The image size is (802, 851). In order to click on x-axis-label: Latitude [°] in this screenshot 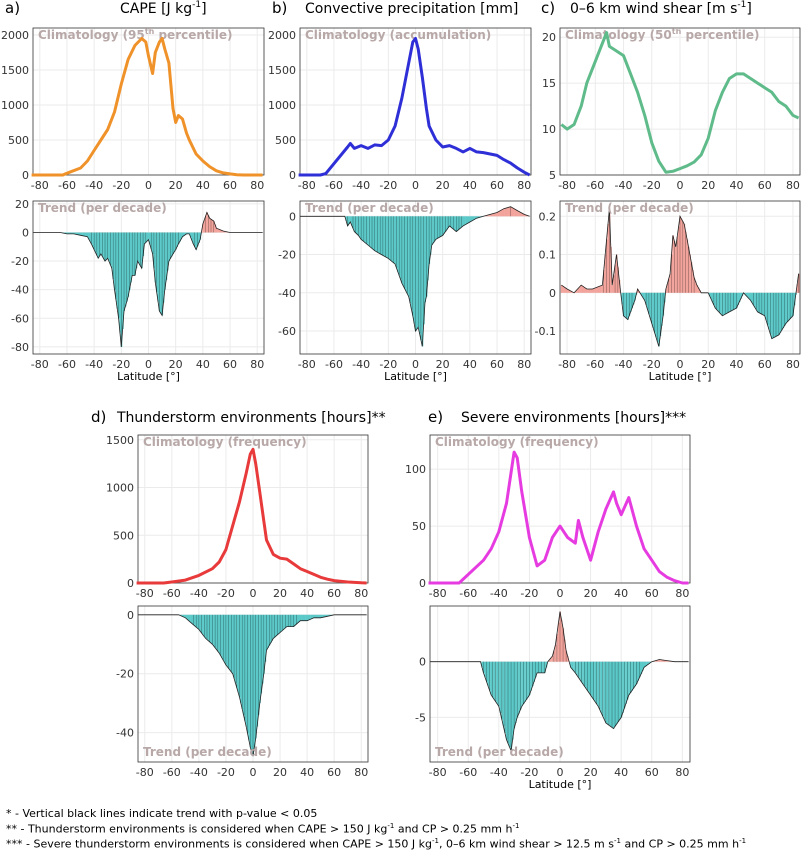, I will do `click(680, 376)`.